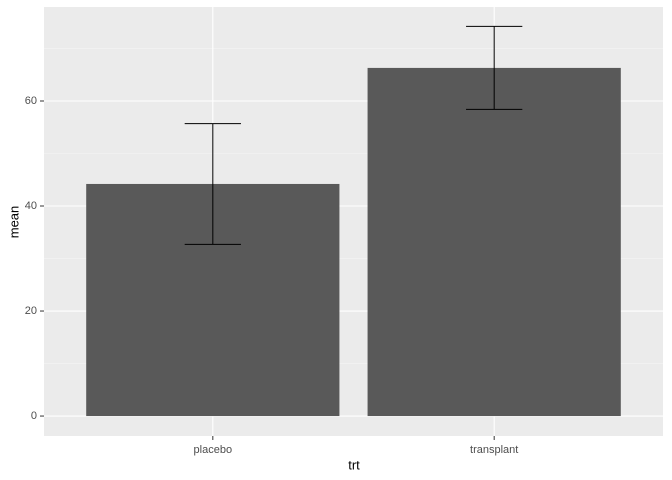 The image size is (672, 480). What do you see at coordinates (494, 450) in the screenshot?
I see `x-tick-label: transplant` at bounding box center [494, 450].